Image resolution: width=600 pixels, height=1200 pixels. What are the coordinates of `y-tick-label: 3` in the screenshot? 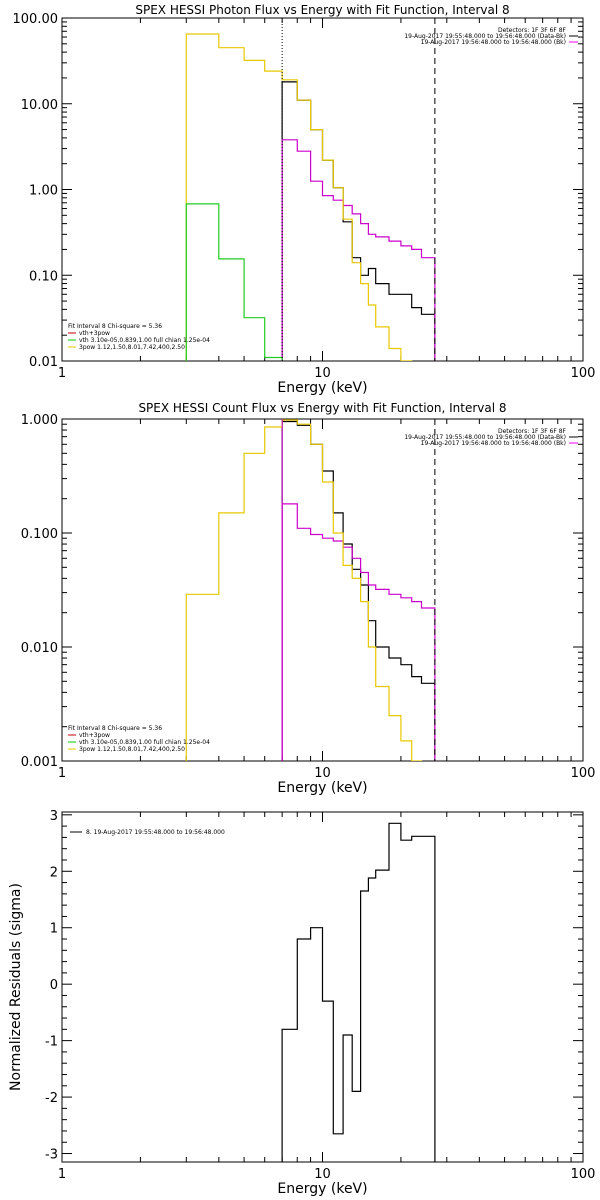 It's located at (54, 816).